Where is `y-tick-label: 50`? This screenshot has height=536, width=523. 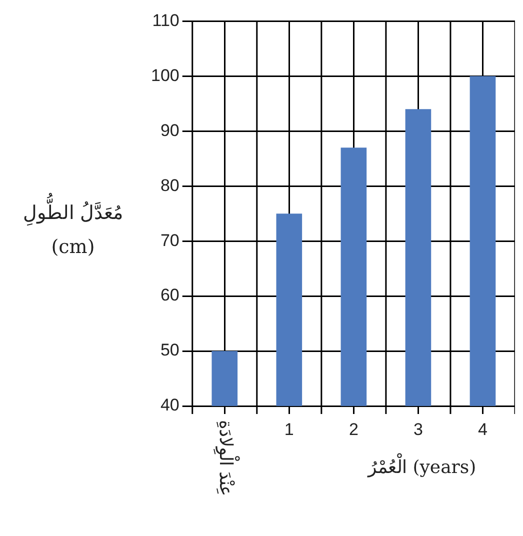
y-tick-label: 50 is located at coordinates (170, 350).